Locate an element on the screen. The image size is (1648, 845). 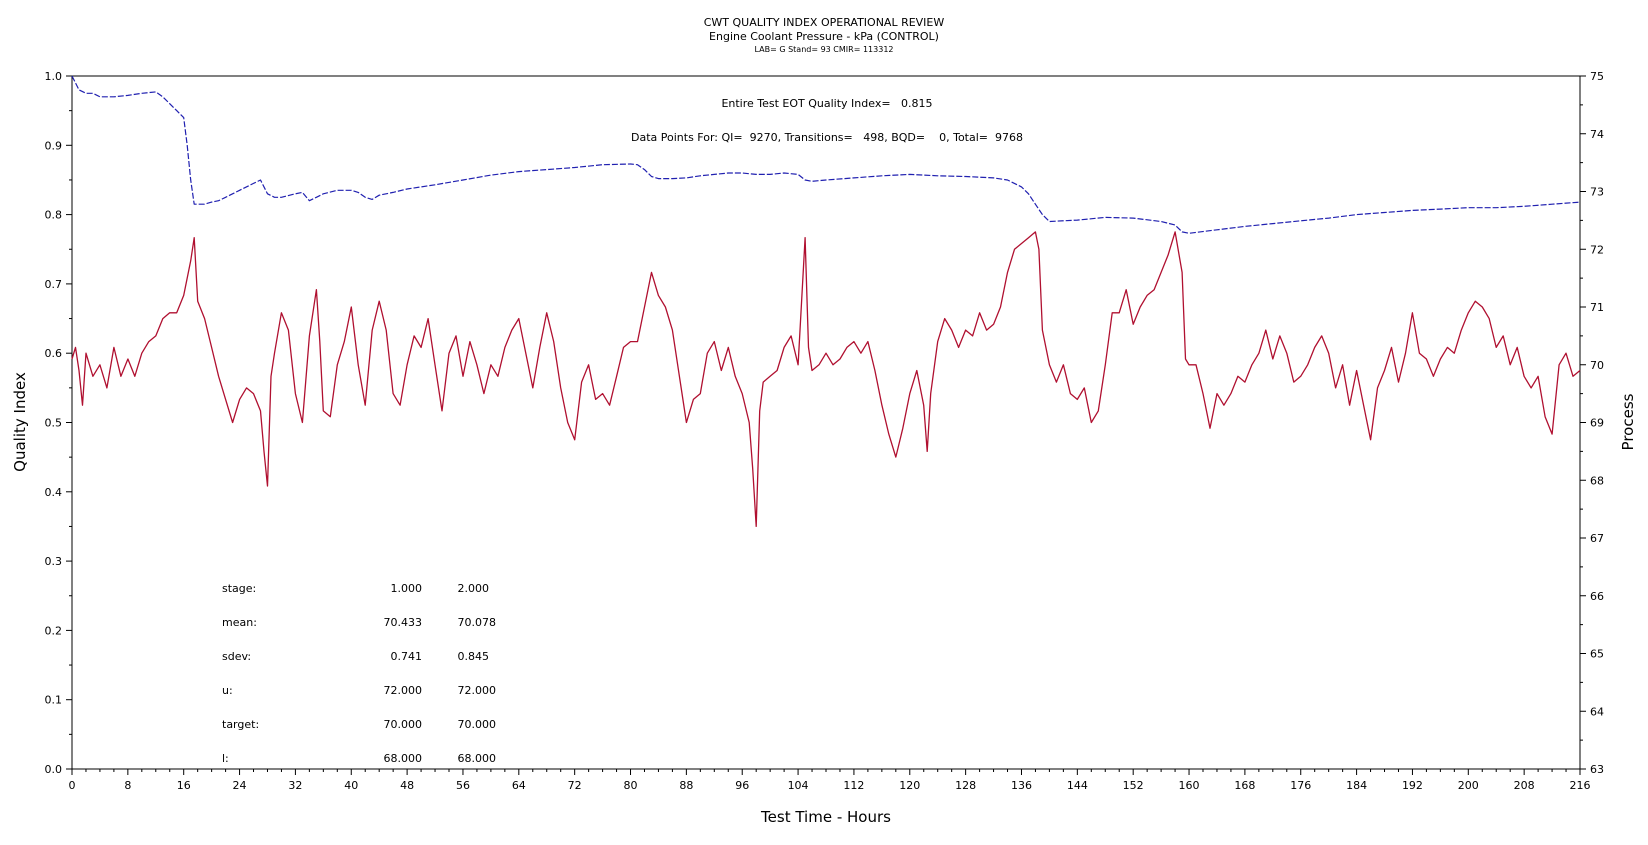
x-tick-label: 40 is located at coordinates (351, 785).